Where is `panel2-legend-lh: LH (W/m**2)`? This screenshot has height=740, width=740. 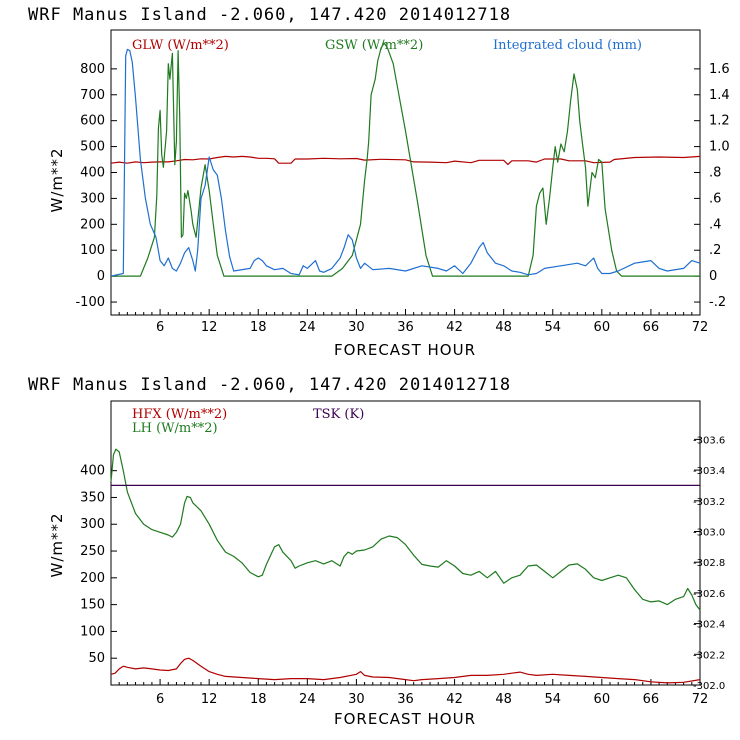
panel2-legend-lh: LH (W/m**2) is located at coordinates (175, 428).